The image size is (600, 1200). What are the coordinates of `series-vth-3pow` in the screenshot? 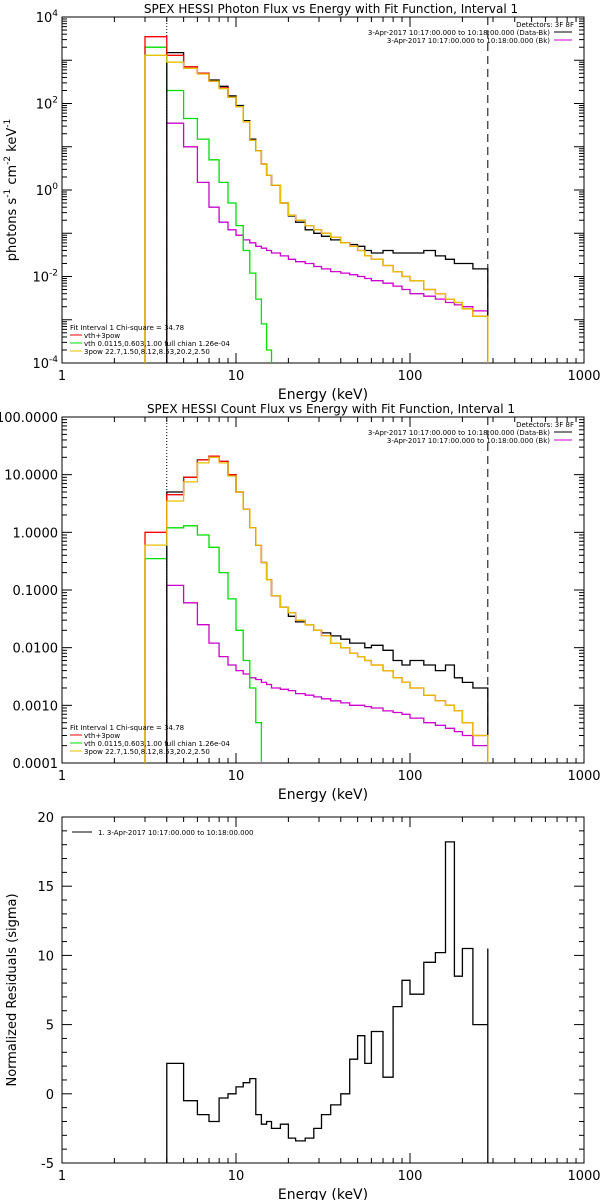 It's located at (316, 609).